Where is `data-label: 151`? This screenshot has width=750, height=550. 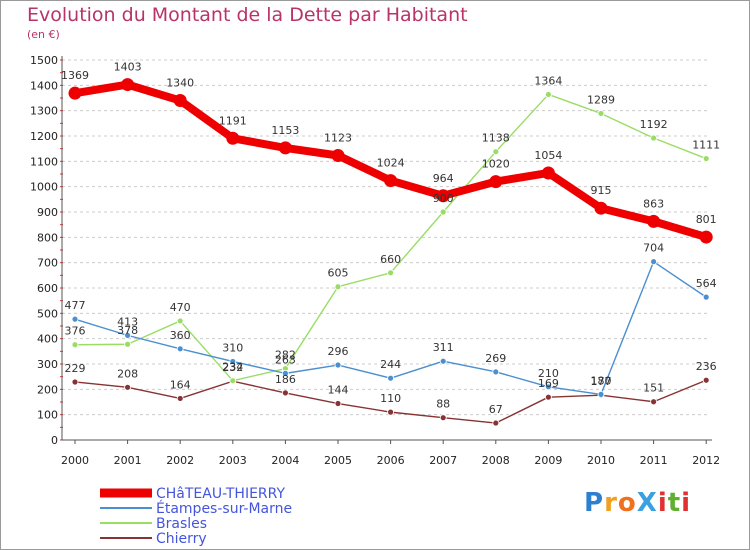
data-label: 151 is located at coordinates (653, 388).